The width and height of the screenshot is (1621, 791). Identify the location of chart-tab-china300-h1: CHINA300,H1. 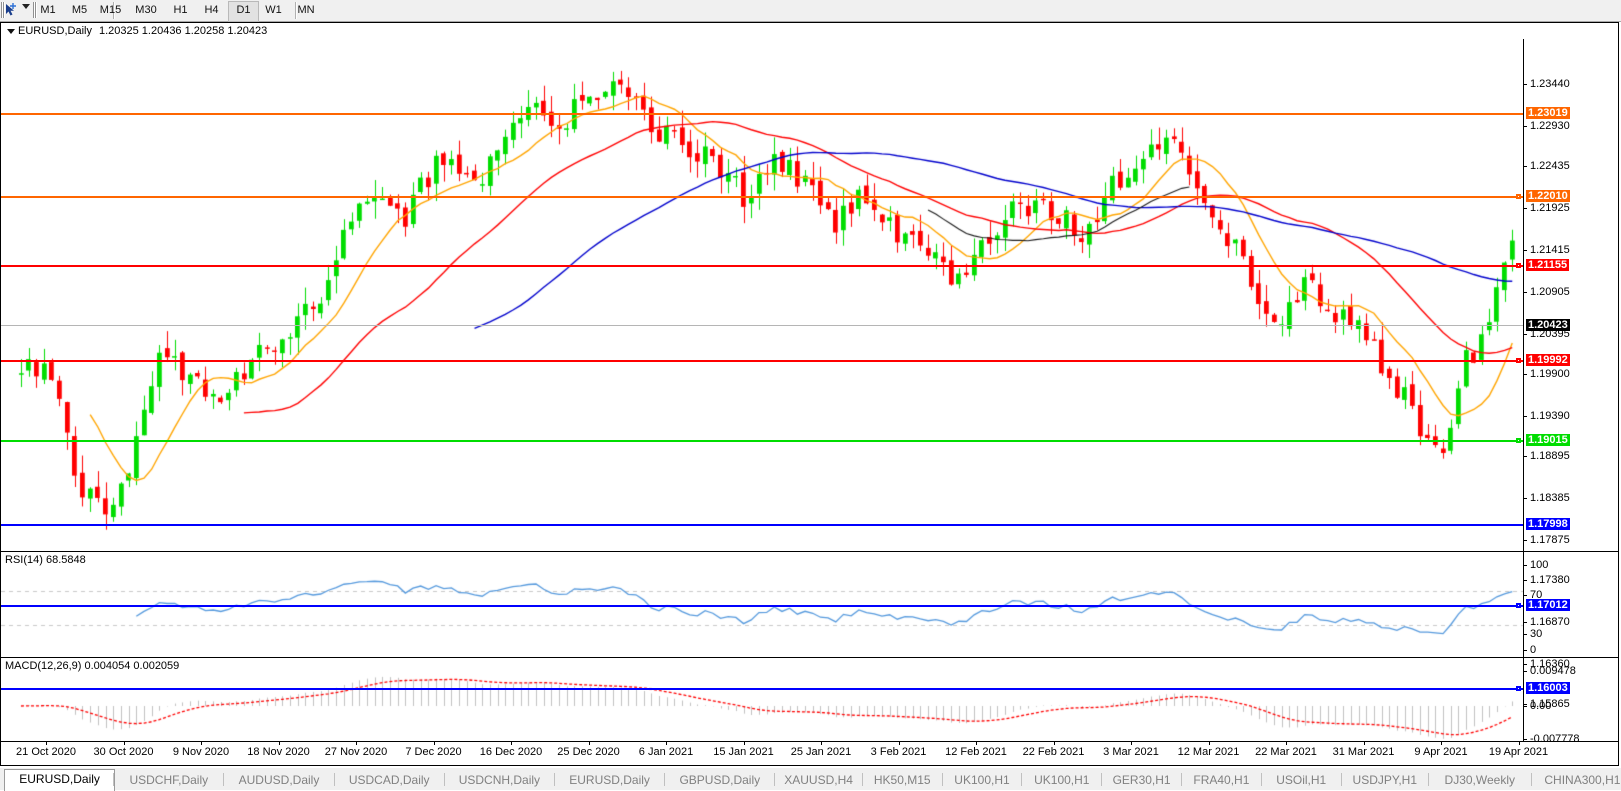
(1582, 780).